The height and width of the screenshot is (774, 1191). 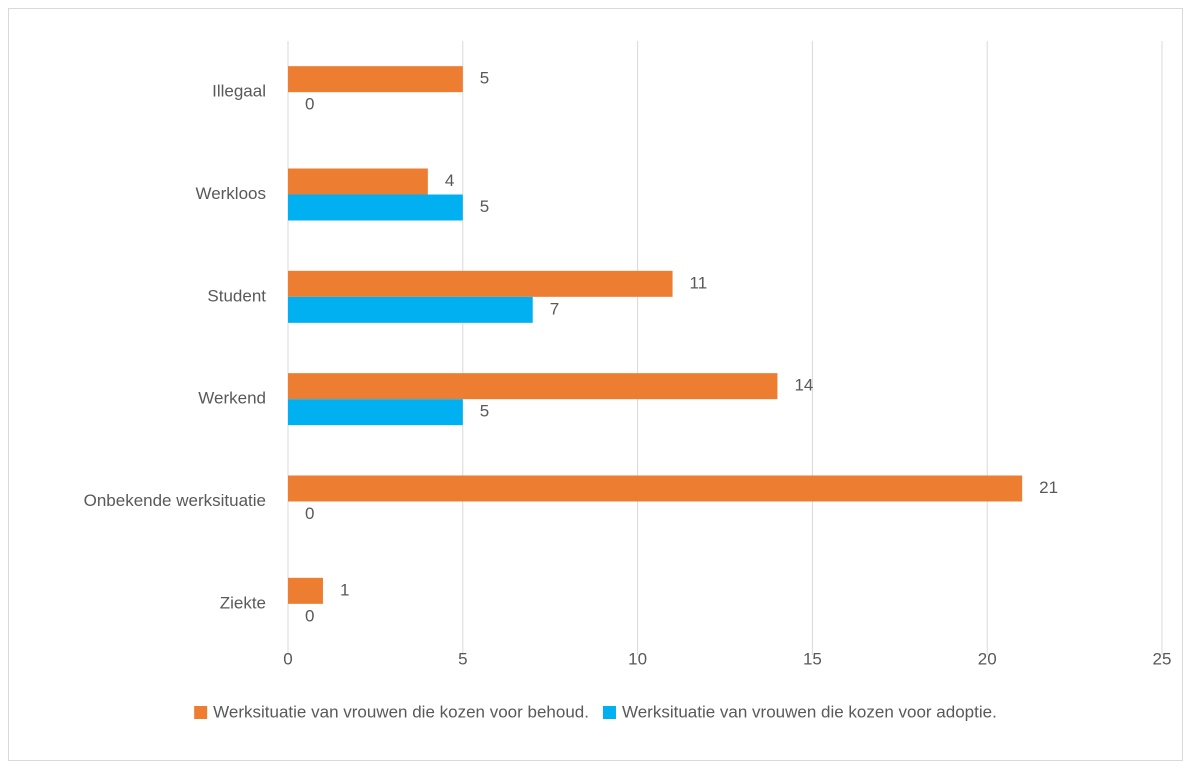 What do you see at coordinates (554, 308) in the screenshot?
I see `data-label: 7` at bounding box center [554, 308].